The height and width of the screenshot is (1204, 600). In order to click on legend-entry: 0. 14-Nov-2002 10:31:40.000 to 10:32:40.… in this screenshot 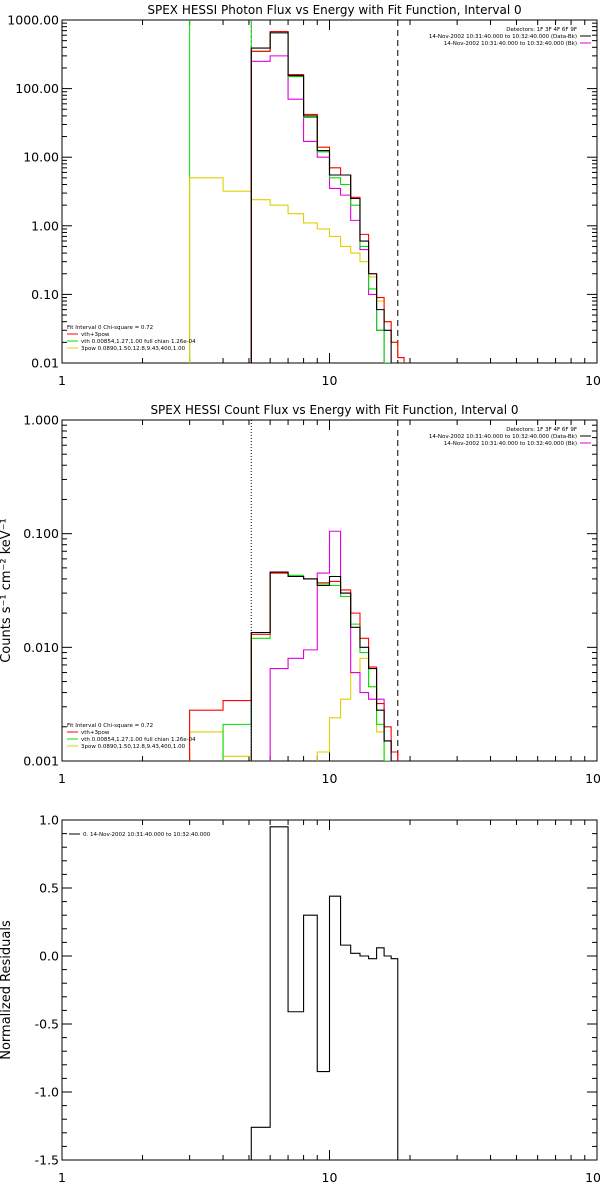, I will do `click(147, 835)`.